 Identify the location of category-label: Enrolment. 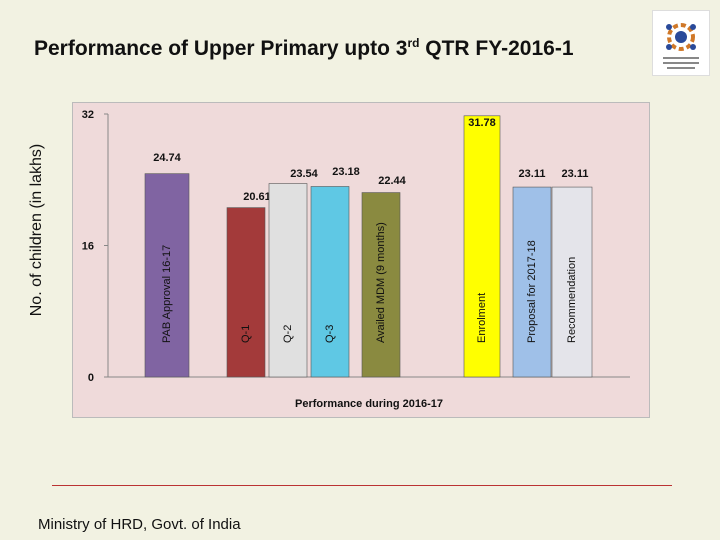
(482, 318).